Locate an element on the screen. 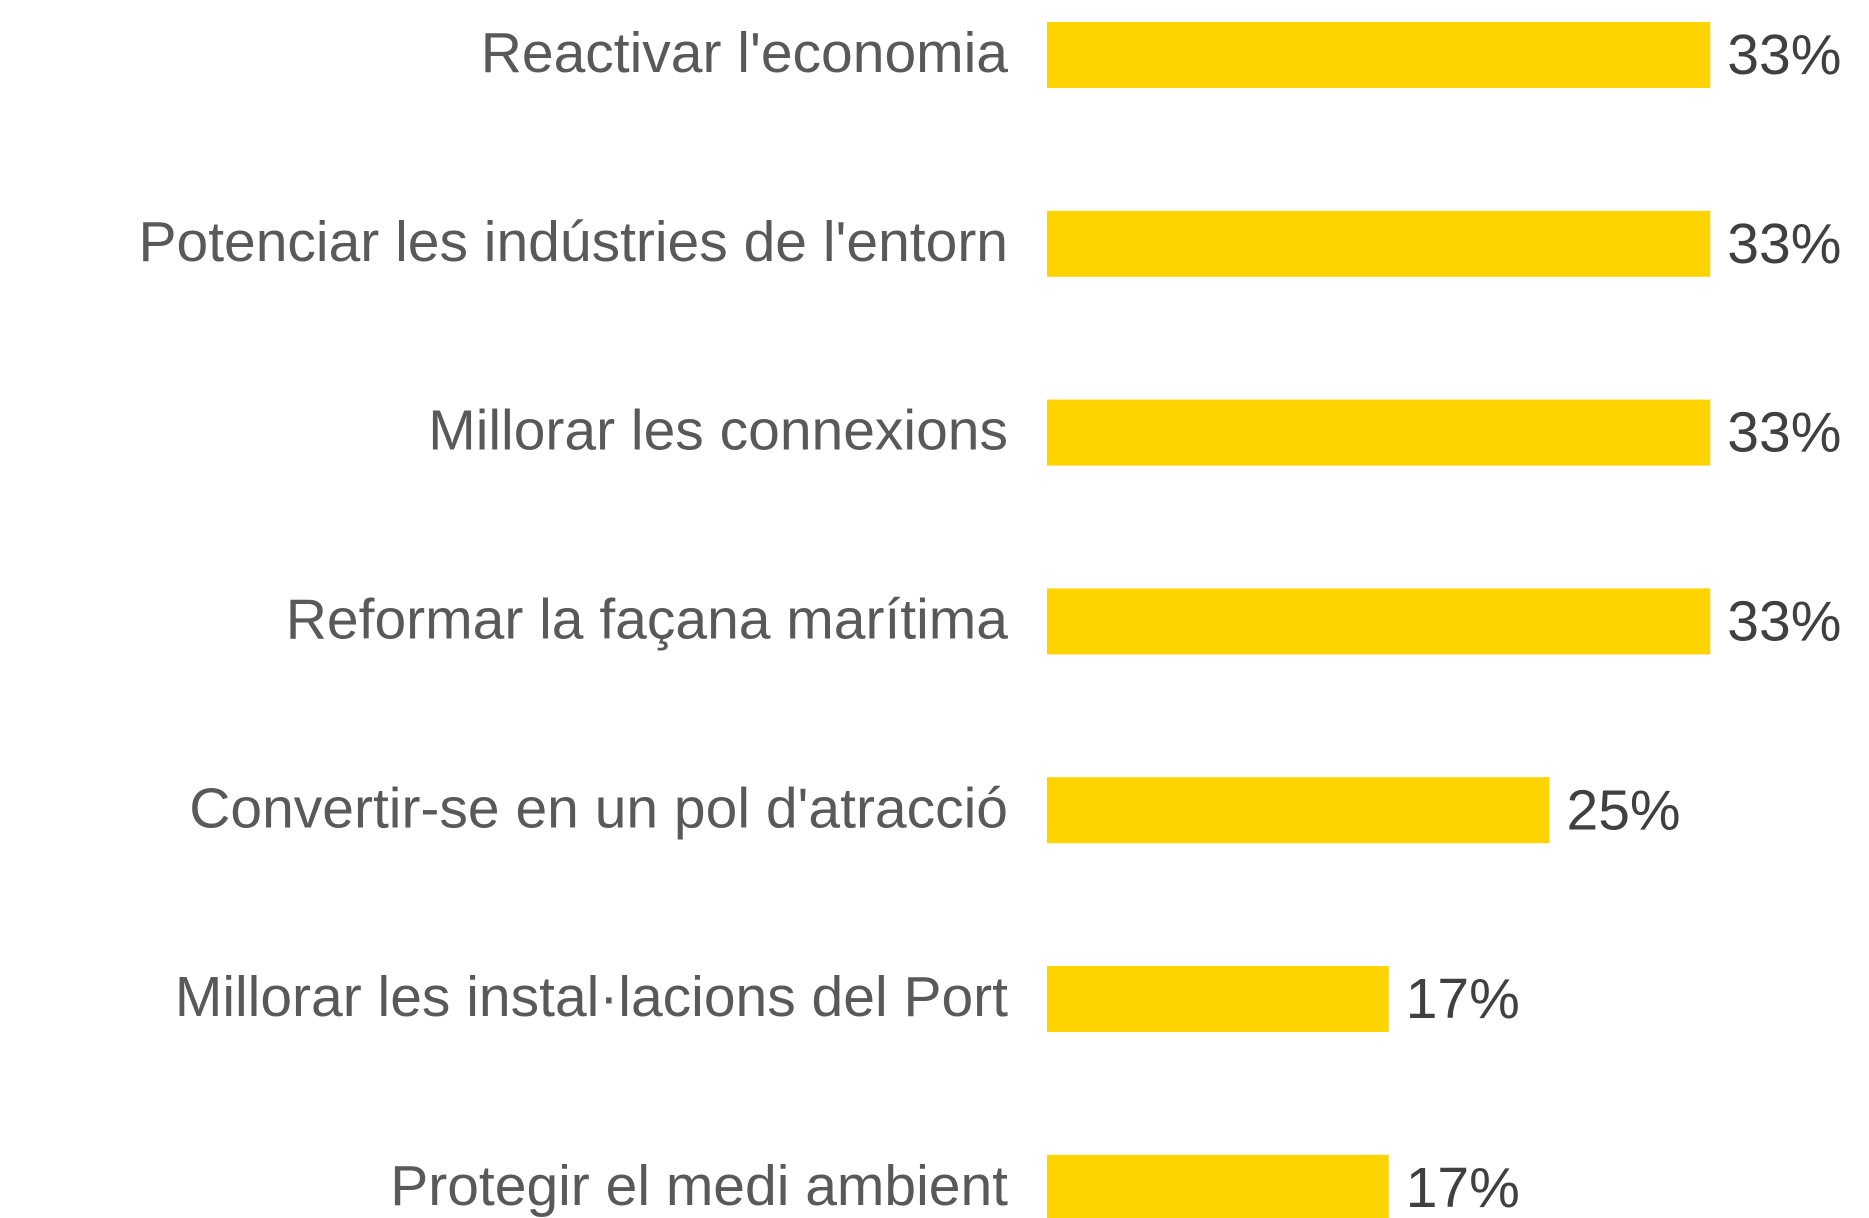  category-label: Reformar la façana marítima is located at coordinates (647, 619).